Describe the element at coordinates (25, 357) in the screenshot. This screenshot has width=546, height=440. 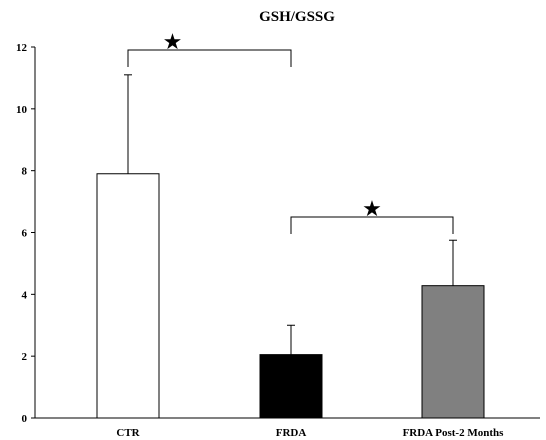
I see `y-tick-label: 2` at that location.